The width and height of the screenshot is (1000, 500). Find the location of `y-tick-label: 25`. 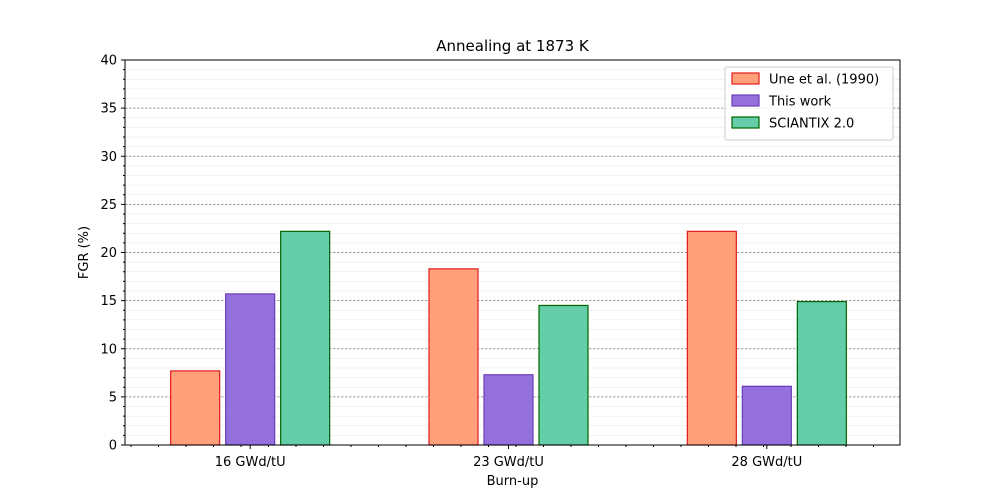

y-tick-label: 25 is located at coordinates (108, 205).